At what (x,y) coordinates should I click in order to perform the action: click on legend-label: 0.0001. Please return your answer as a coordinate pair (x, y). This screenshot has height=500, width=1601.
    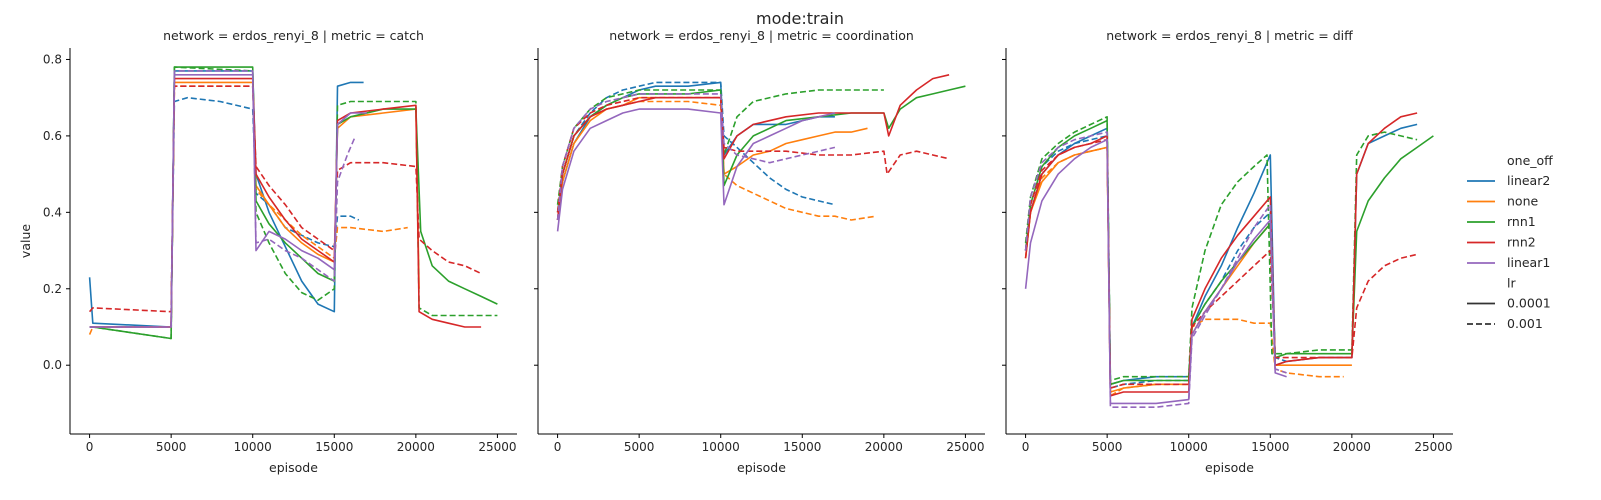
    Looking at the image, I should click on (1529, 303).